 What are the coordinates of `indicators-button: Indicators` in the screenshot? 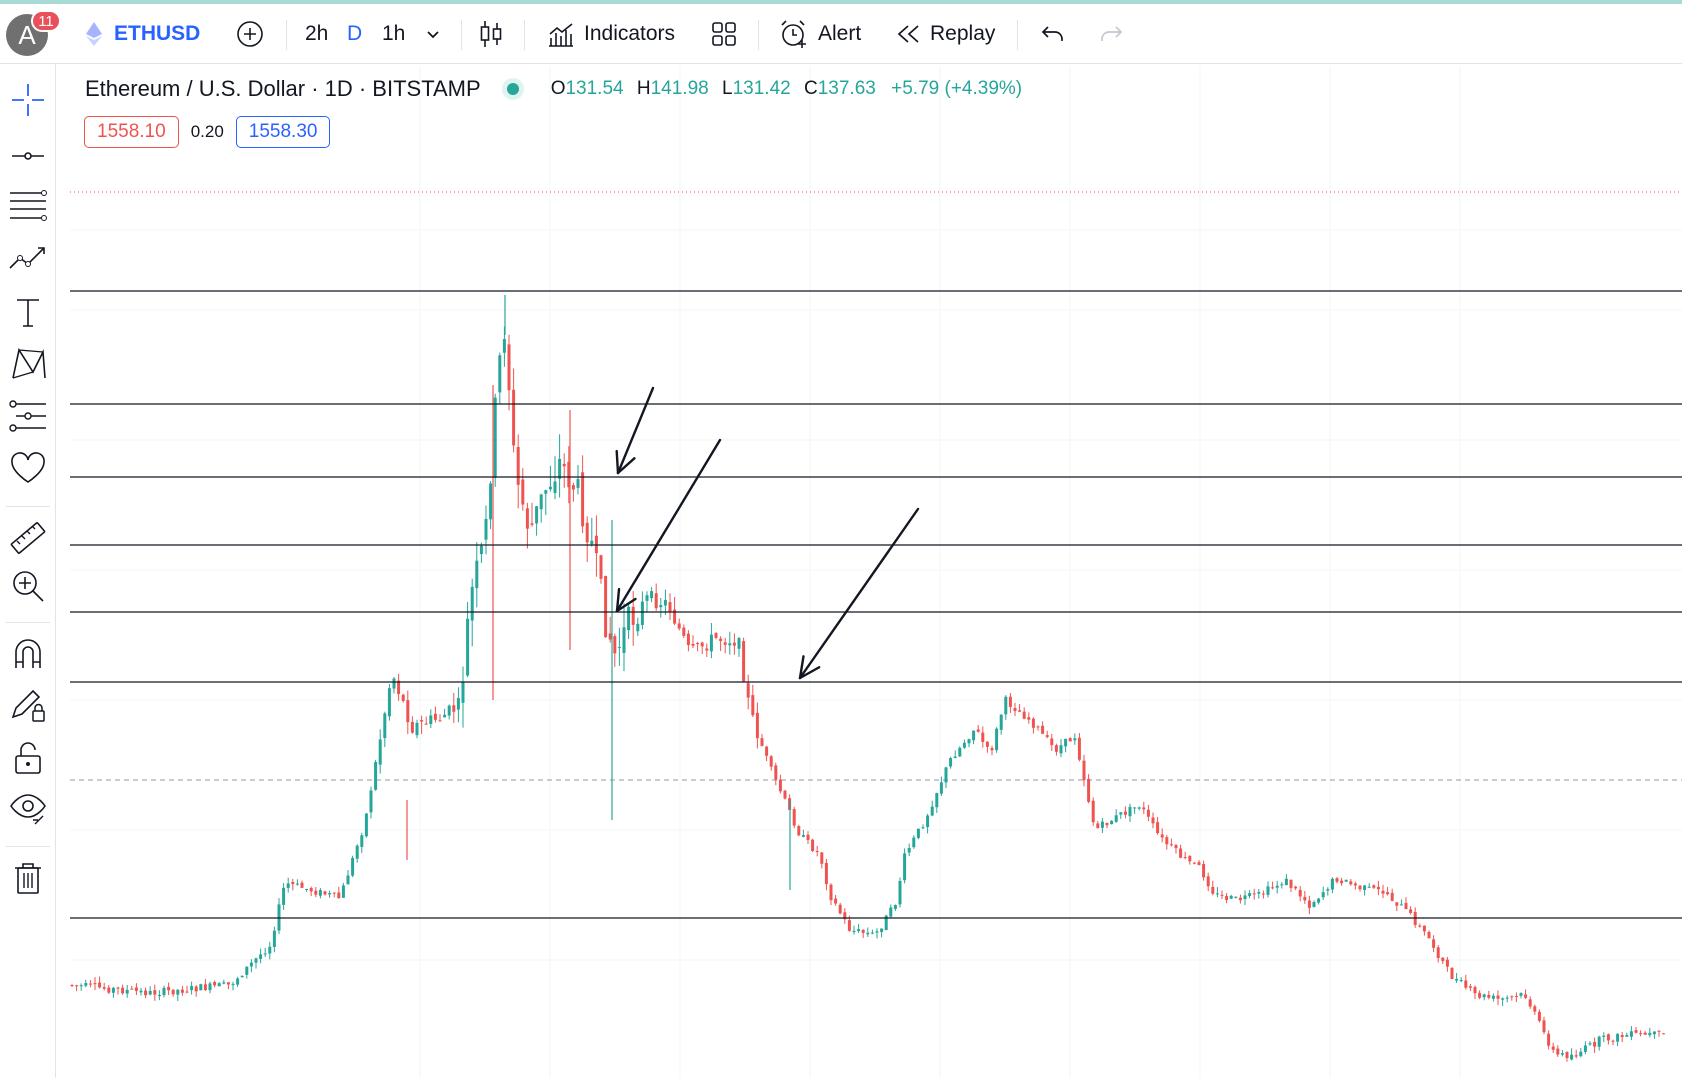 It's located at (610, 34).